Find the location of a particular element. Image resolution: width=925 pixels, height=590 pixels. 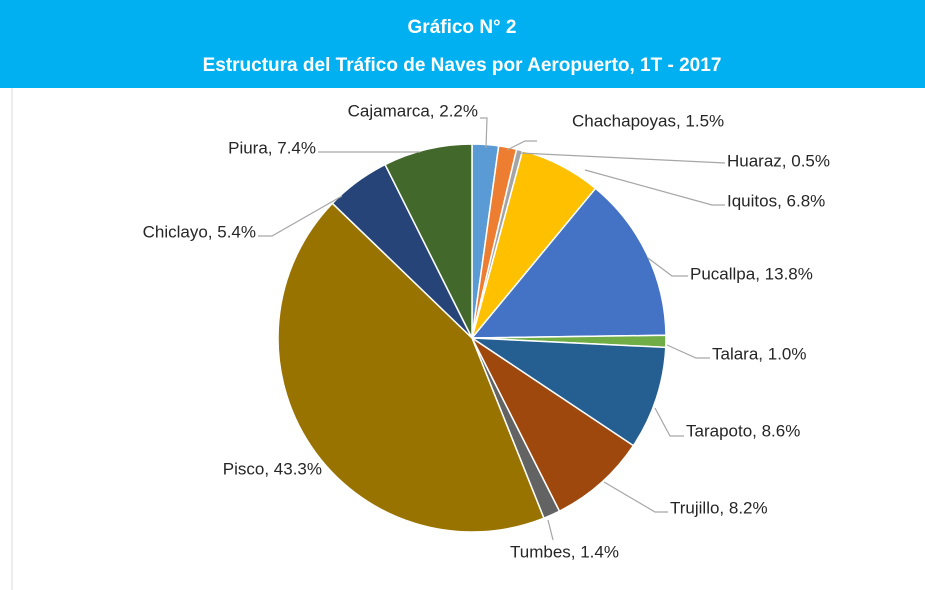

slice-label: Talara, 1.0% is located at coordinates (759, 353).